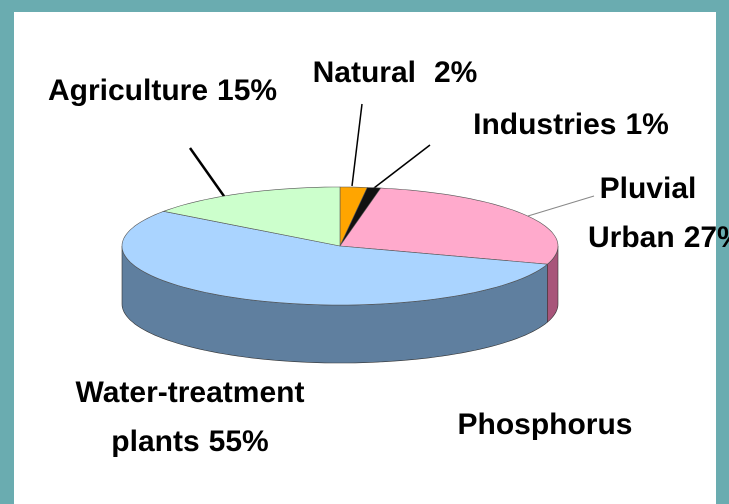  What do you see at coordinates (545, 124) in the screenshot?
I see `category-label: Industries` at bounding box center [545, 124].